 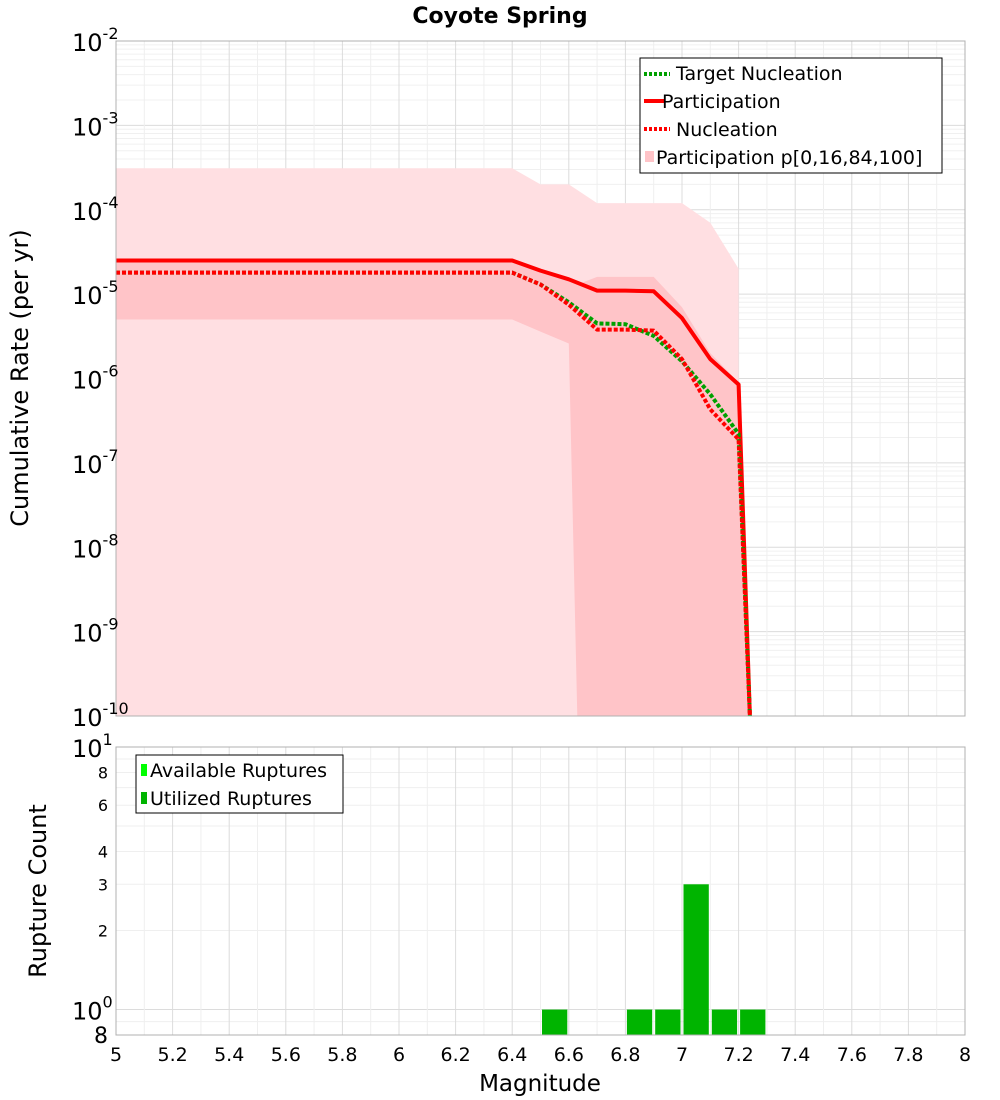 I want to click on top-y-tick-label: 10⁻⁶, so click(x=95, y=378).